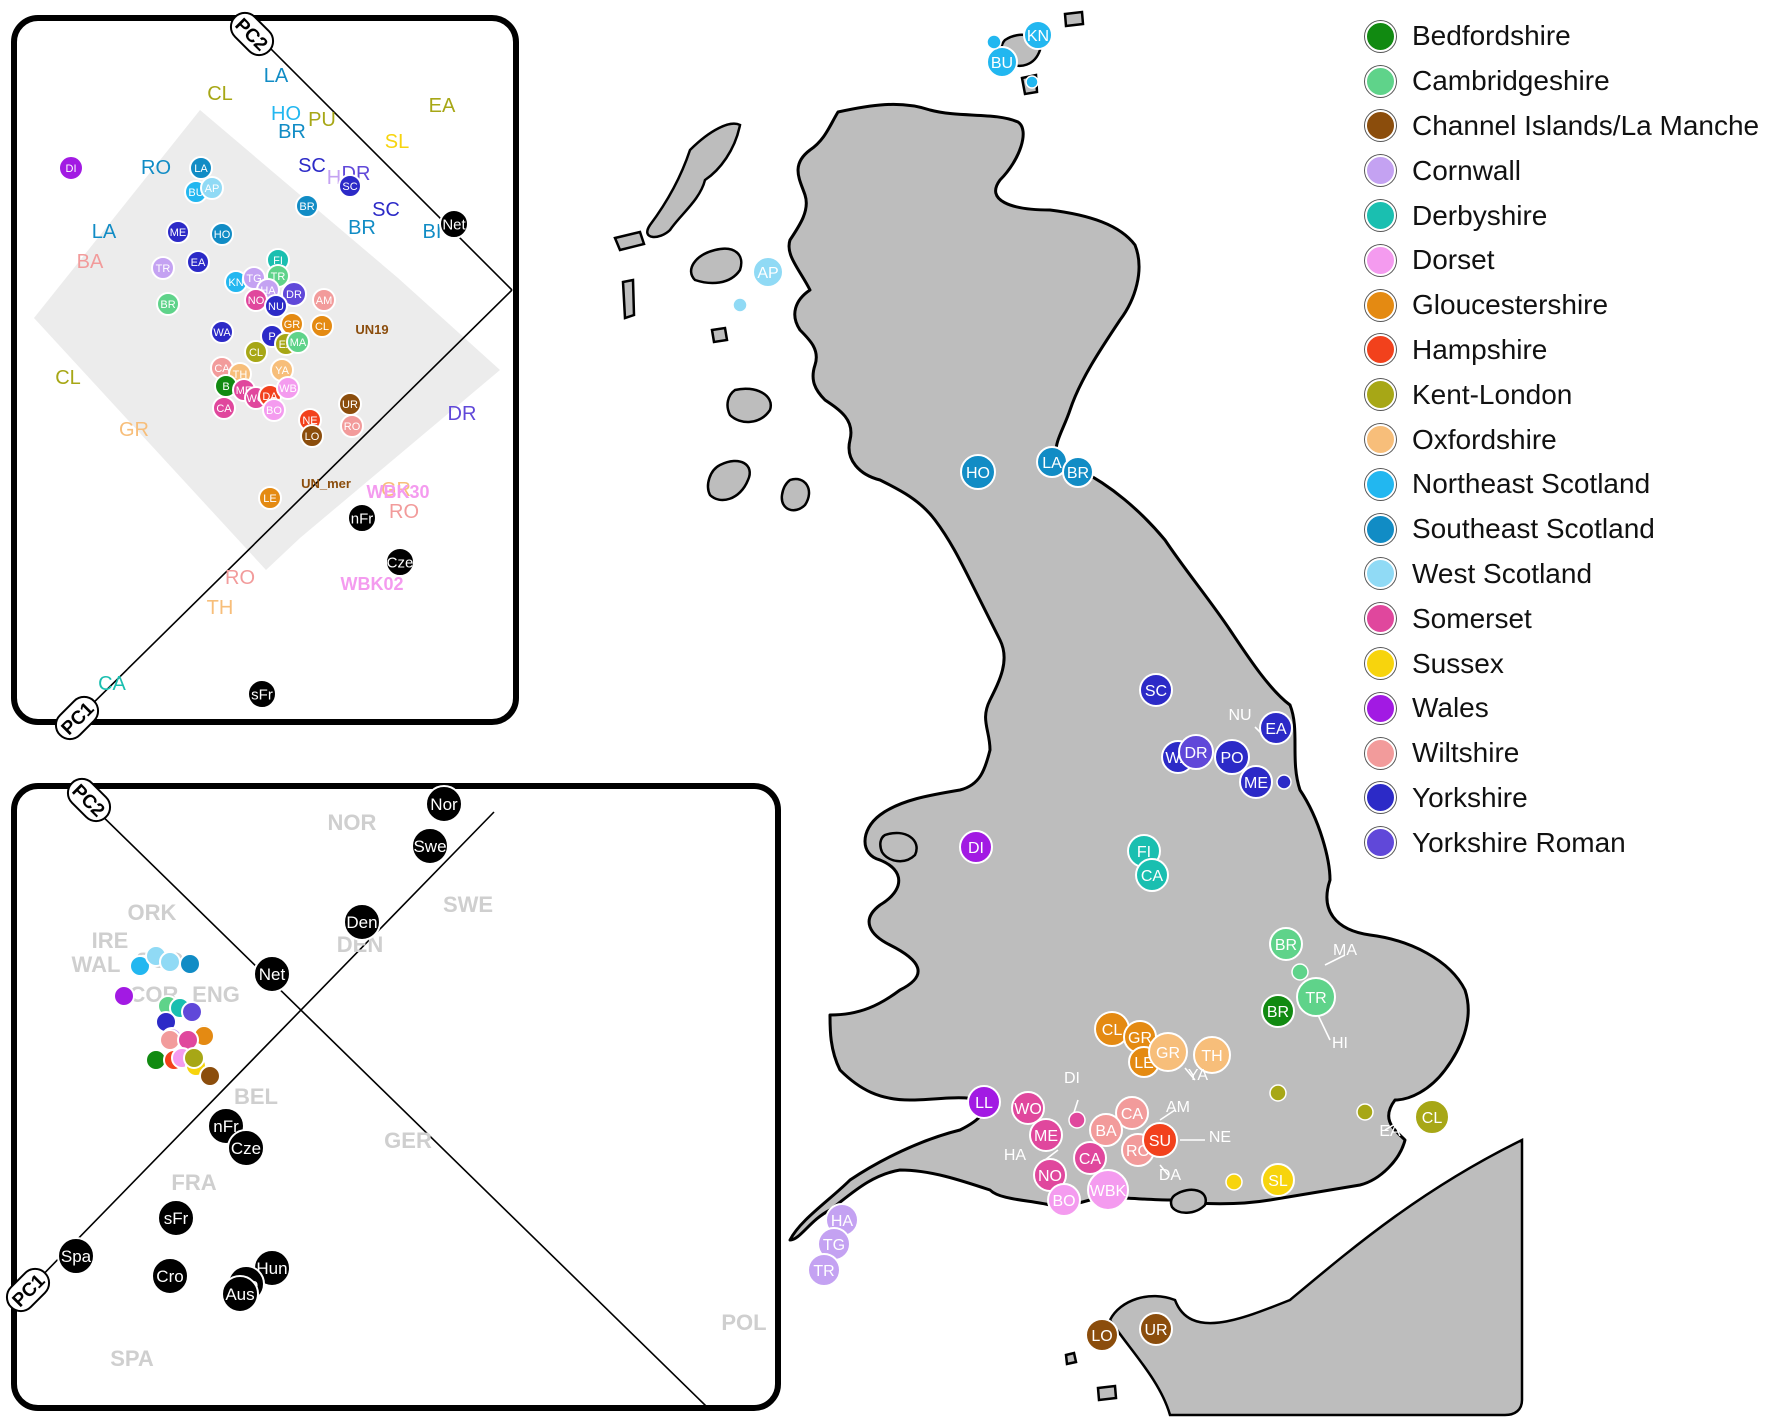 The image size is (1784, 1419). I want to click on map-annotation: DA, so click(1170, 1175).